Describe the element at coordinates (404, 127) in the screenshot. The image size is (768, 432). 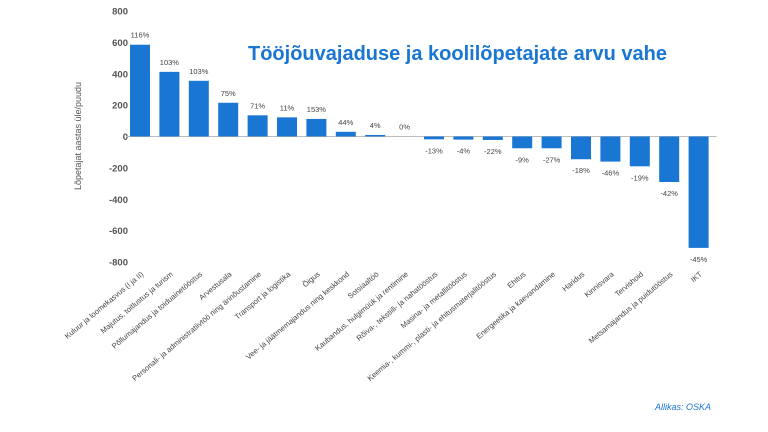
I see `data-label: 0%` at that location.